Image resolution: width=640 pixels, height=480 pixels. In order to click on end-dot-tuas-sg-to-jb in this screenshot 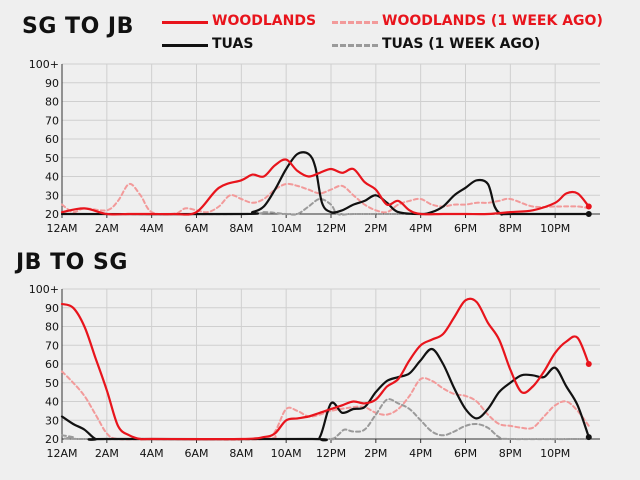, I will do `click(588, 214)`.